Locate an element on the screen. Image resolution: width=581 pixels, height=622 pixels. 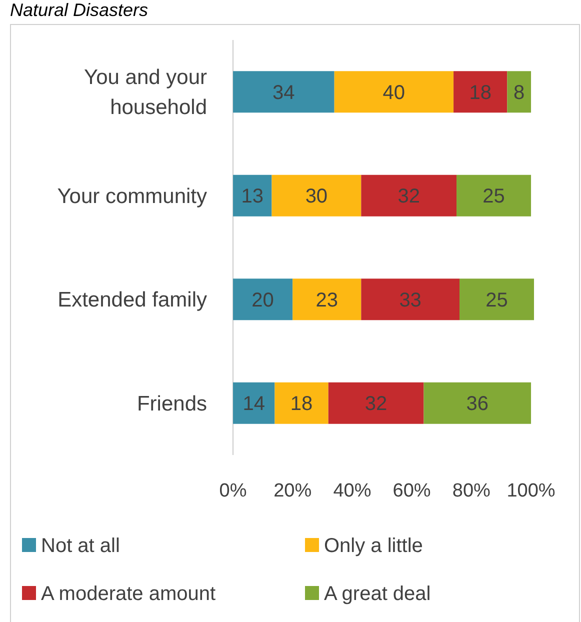
y-tick-label: You and your household is located at coordinates (145, 93).